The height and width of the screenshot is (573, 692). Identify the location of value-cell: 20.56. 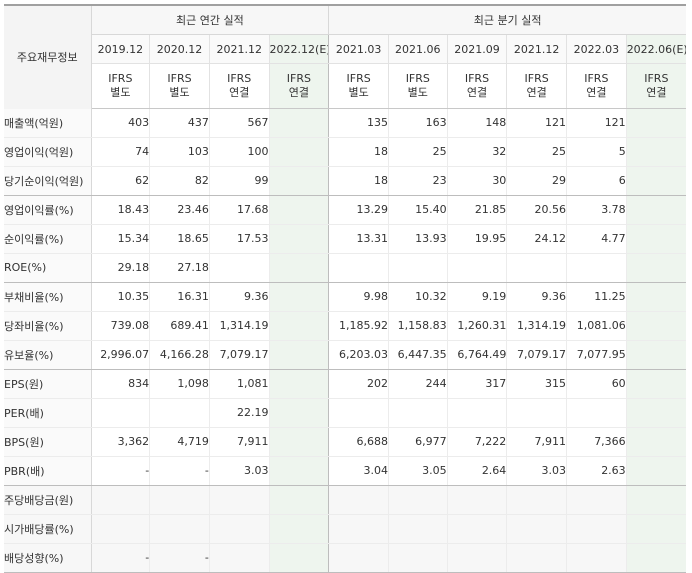
(536, 210).